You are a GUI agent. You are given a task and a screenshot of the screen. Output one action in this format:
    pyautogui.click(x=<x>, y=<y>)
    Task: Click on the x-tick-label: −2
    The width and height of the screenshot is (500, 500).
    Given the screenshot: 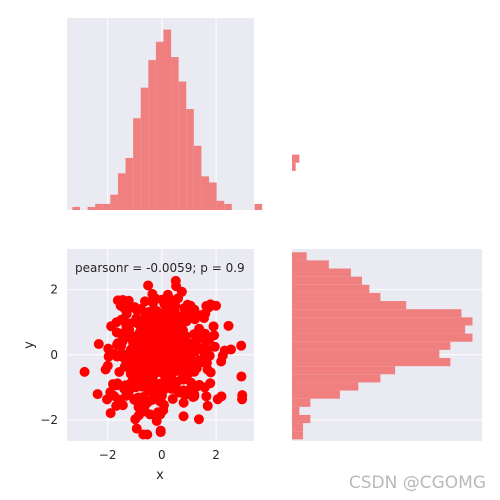 What is the action you would take?
    pyautogui.click(x=108, y=455)
    